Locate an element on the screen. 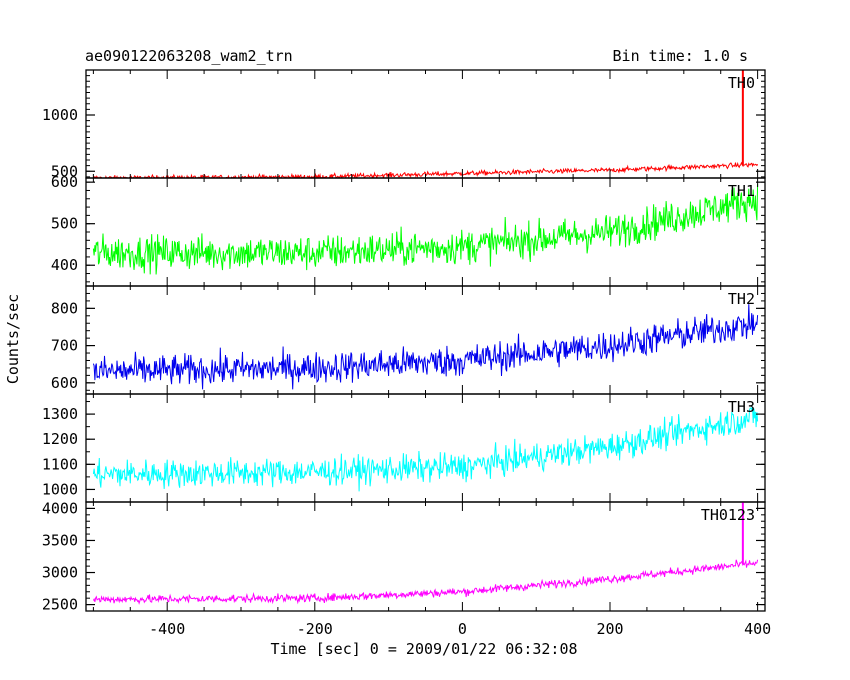 The image size is (850, 680). y-tick-label: 2500 is located at coordinates (60, 605).